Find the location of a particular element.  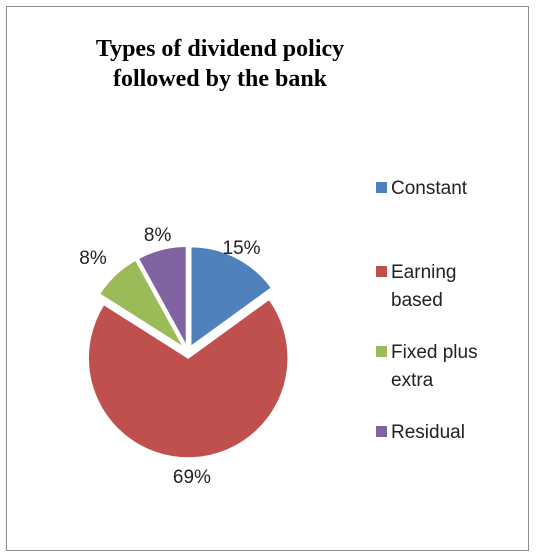

pie-slice-constant is located at coordinates (231, 297).